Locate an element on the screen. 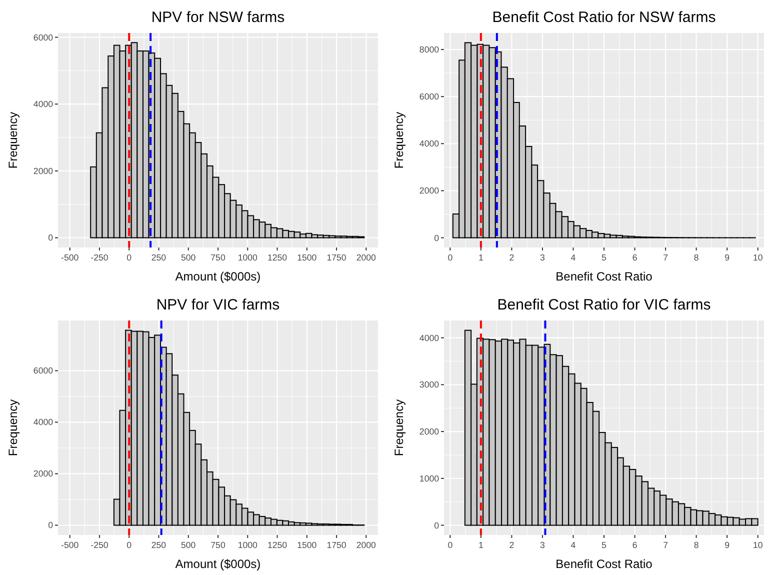  y-tick-label: 3000 is located at coordinates (429, 385).